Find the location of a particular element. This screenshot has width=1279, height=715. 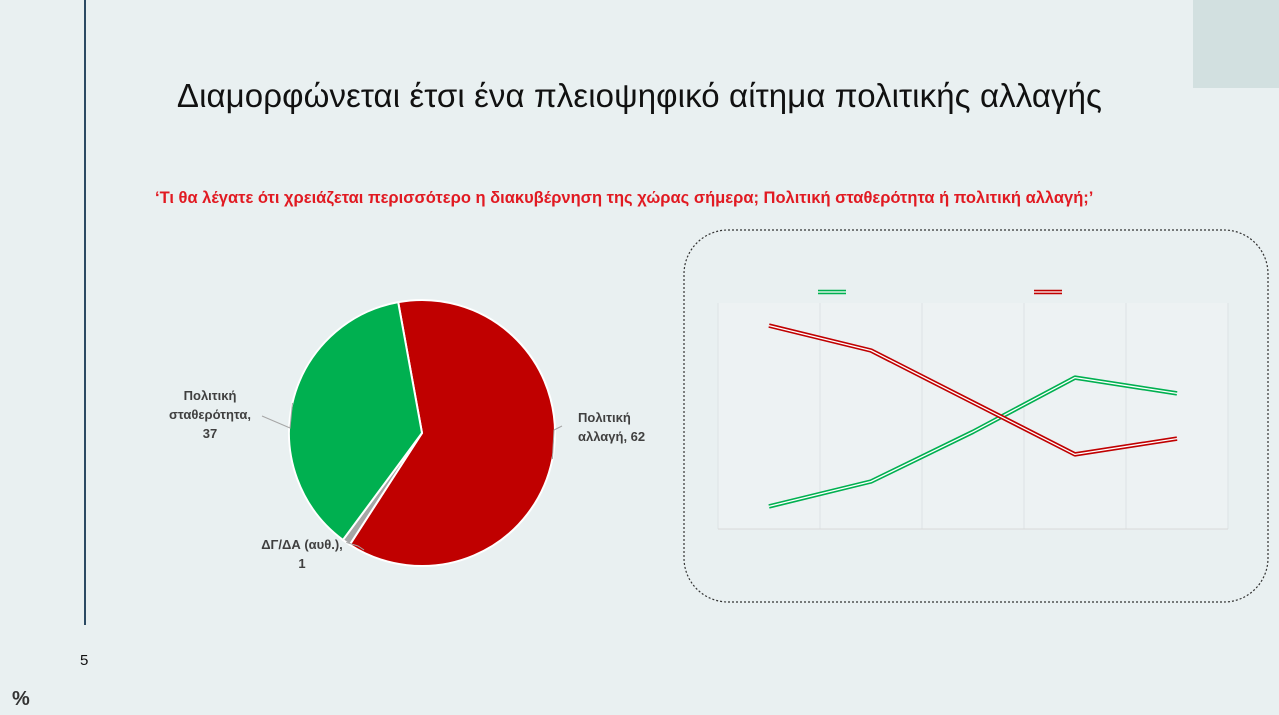

pie-slice-label: Πολιτική σταθερότητα, 37 is located at coordinates (210, 414).